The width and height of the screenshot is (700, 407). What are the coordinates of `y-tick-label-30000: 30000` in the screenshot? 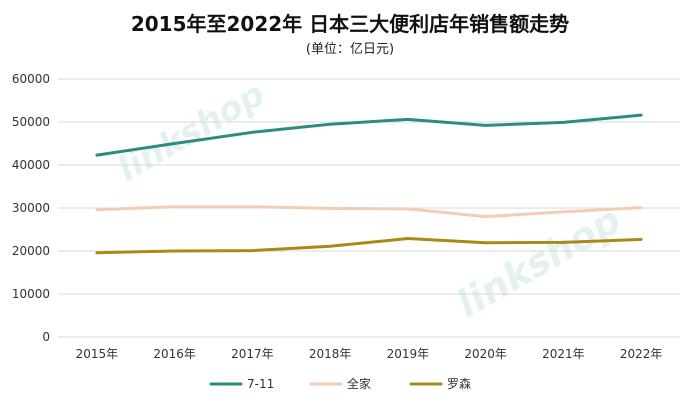 It's located at (31, 208).